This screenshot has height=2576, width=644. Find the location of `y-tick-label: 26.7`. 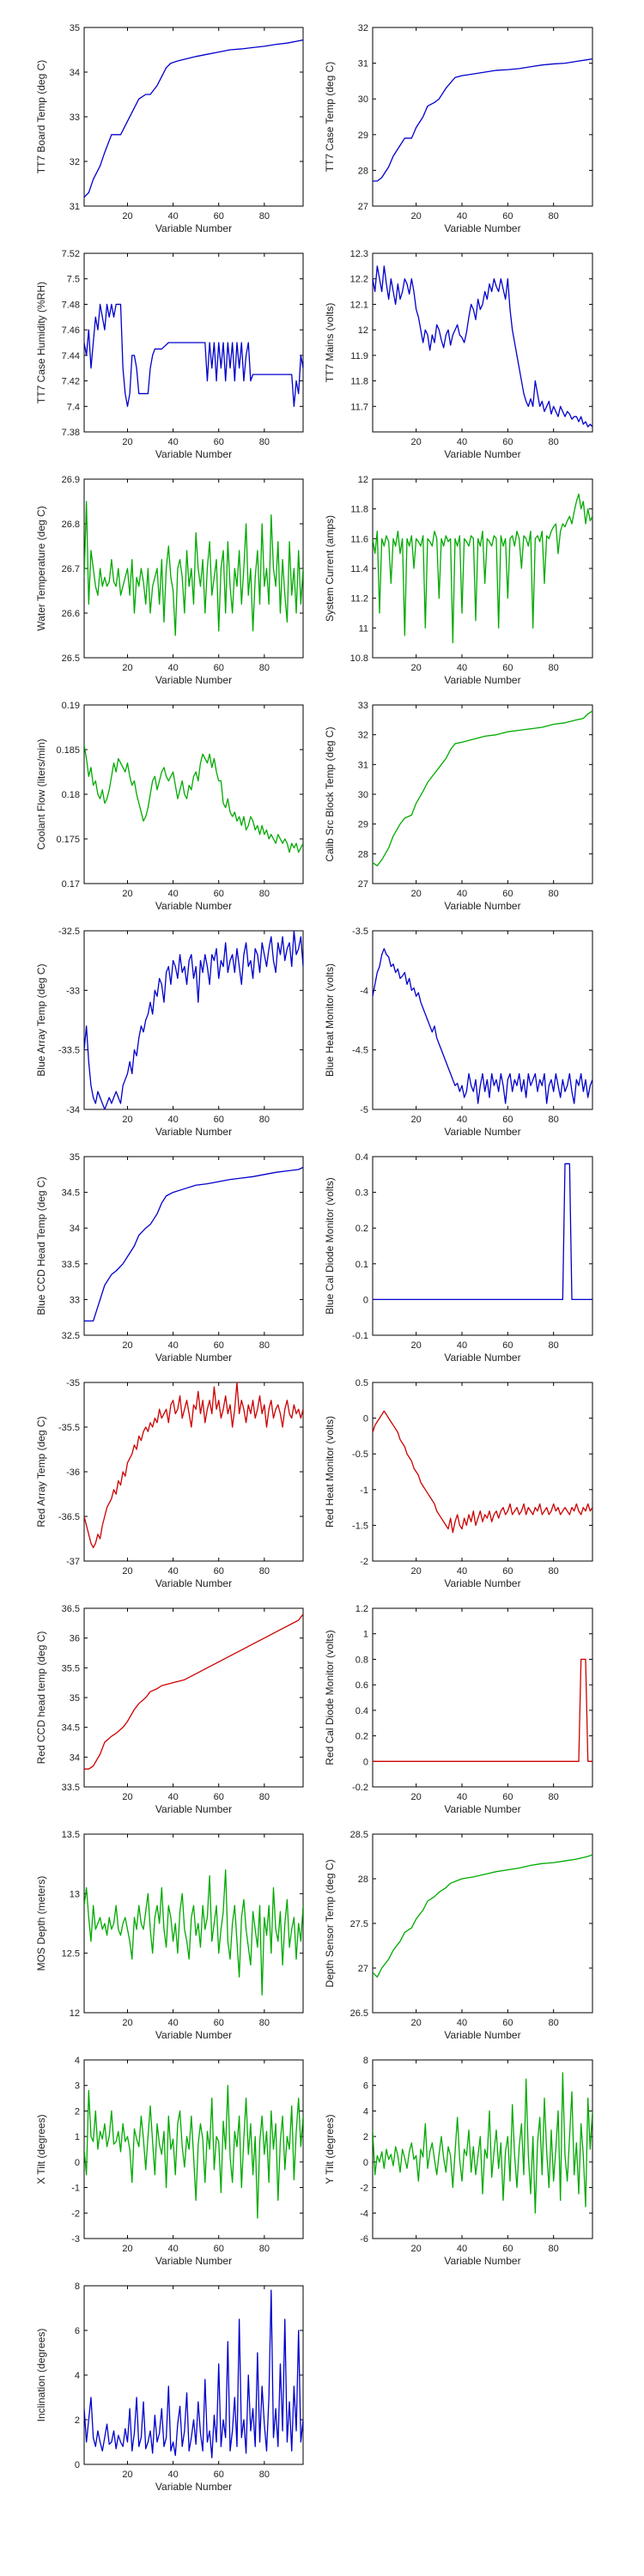

y-tick-label: 26.7 is located at coordinates (71, 569).